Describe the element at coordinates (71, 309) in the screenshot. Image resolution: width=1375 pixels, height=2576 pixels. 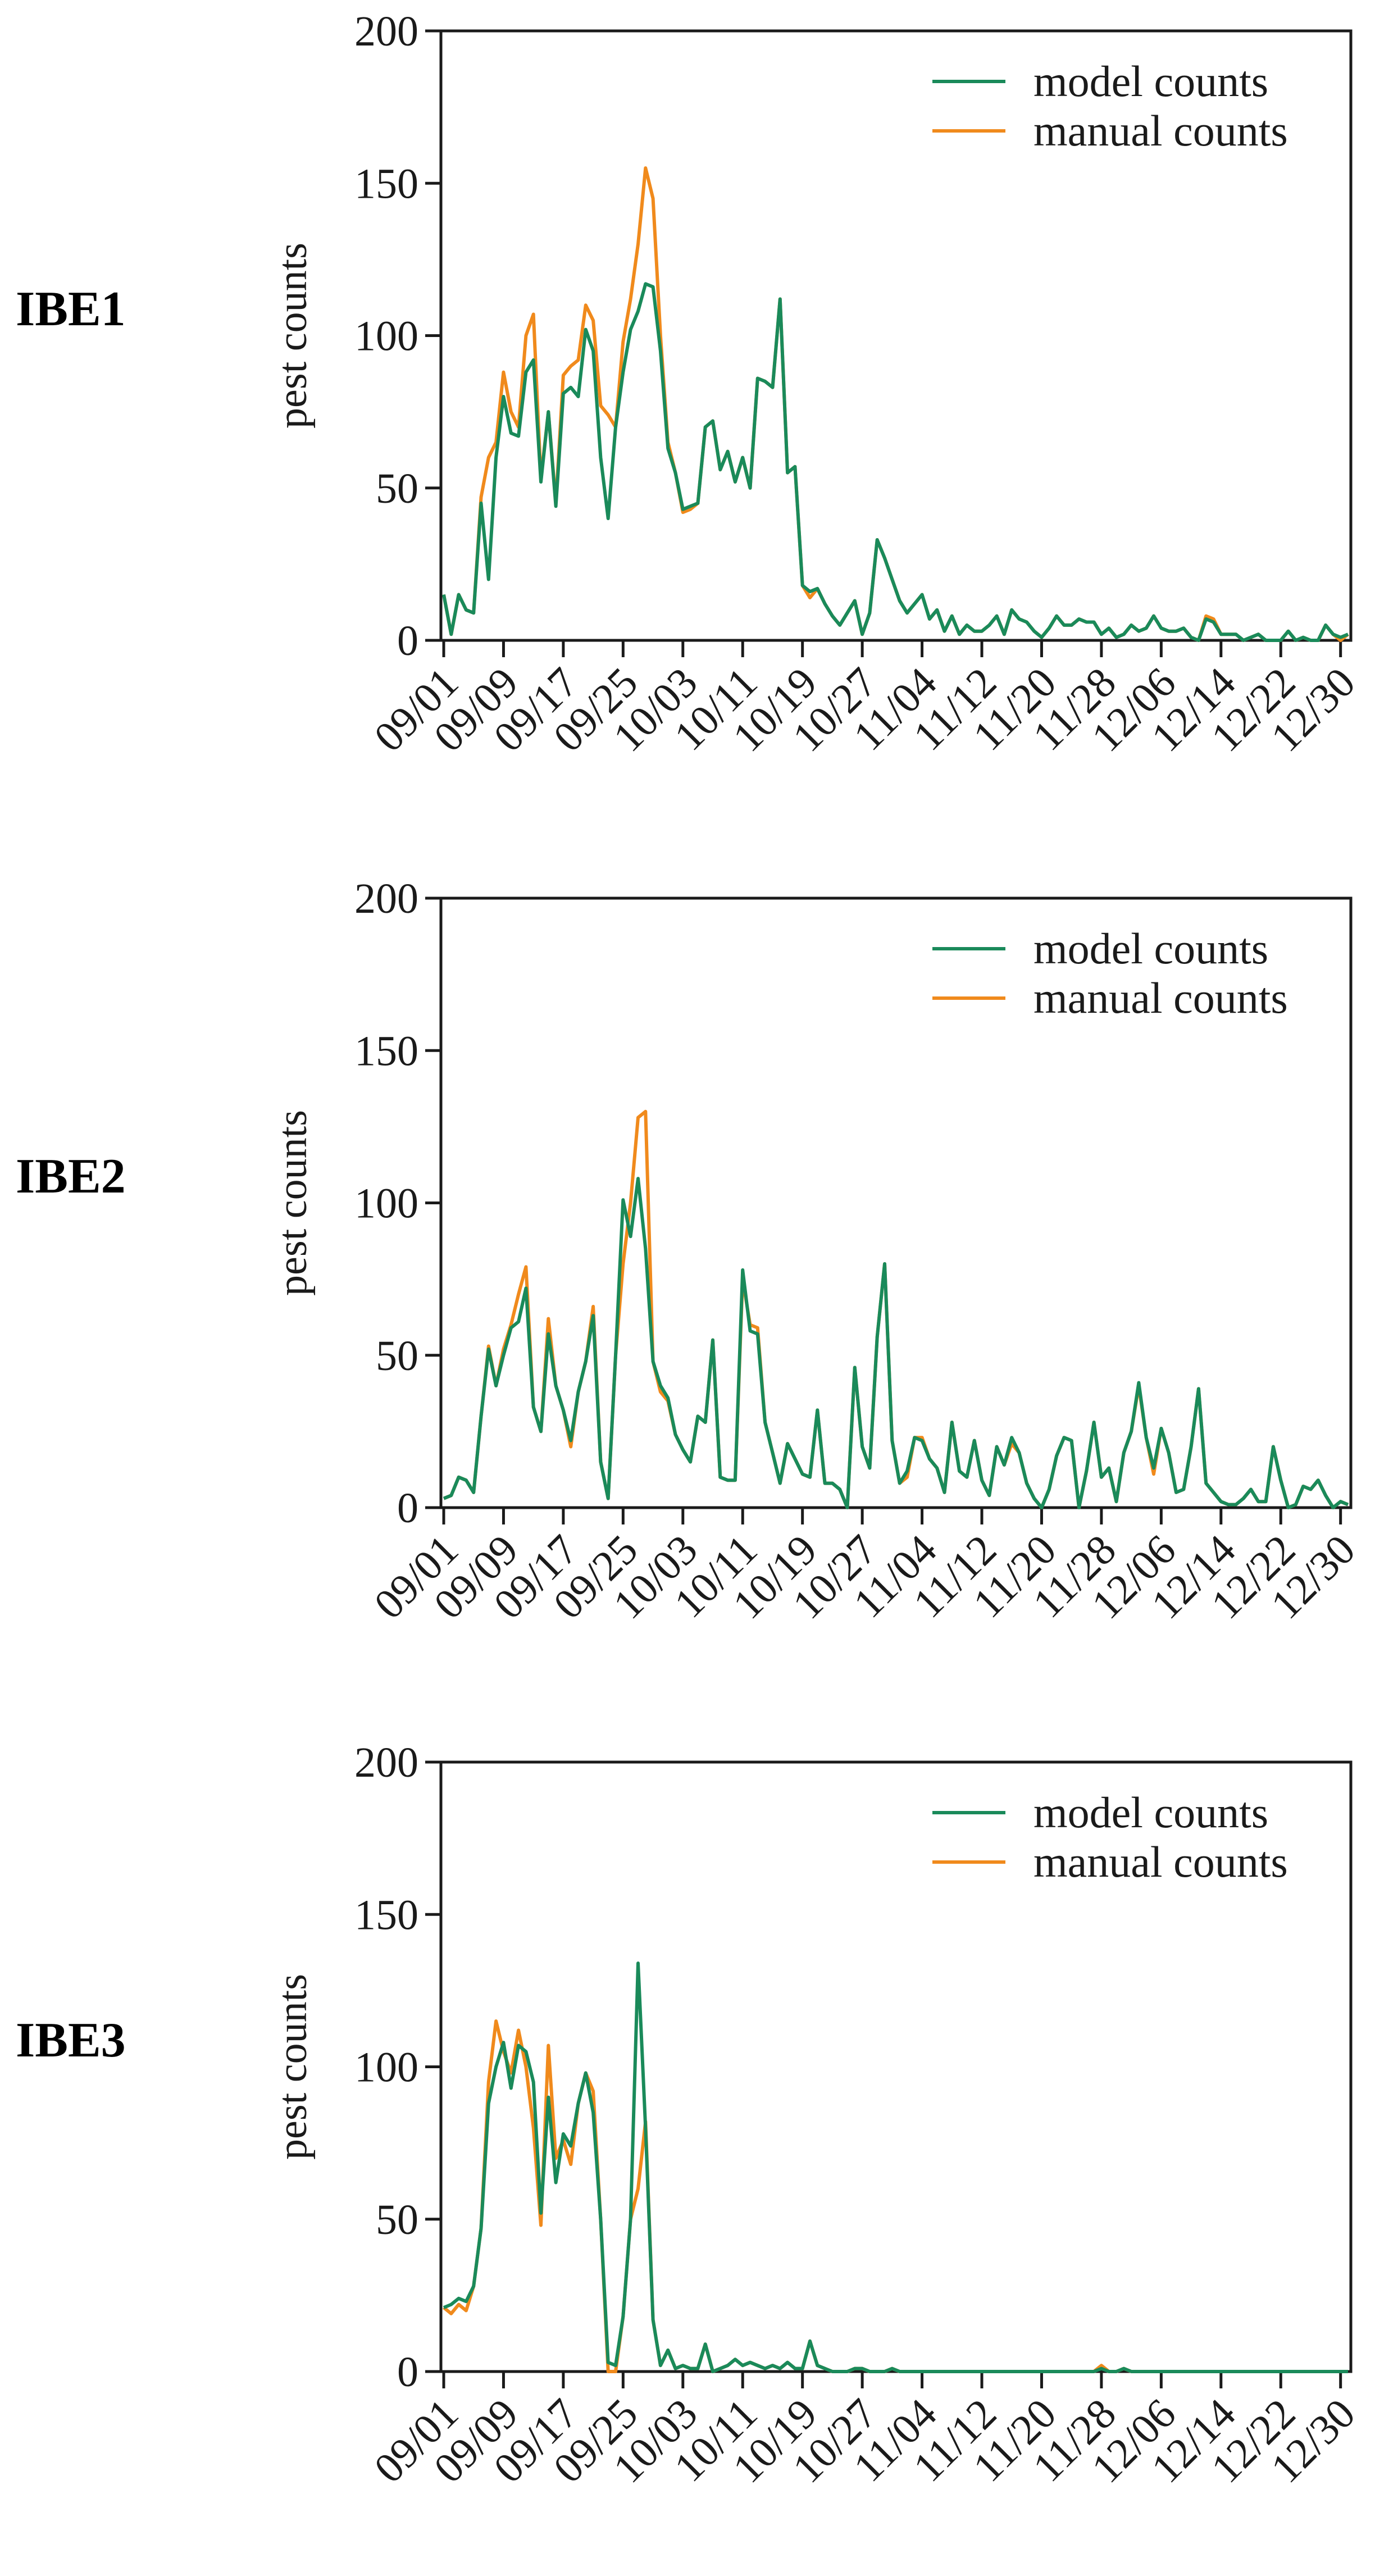
I see `panel-label: IBE1` at that location.